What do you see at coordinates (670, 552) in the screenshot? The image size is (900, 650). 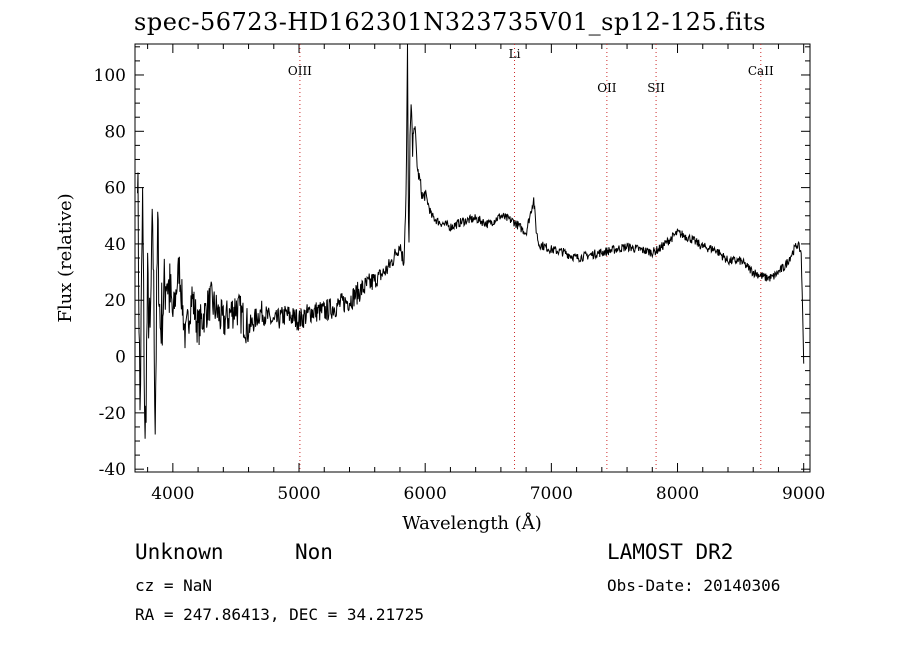 I see `survey-name: LAMOST DR2` at bounding box center [670, 552].